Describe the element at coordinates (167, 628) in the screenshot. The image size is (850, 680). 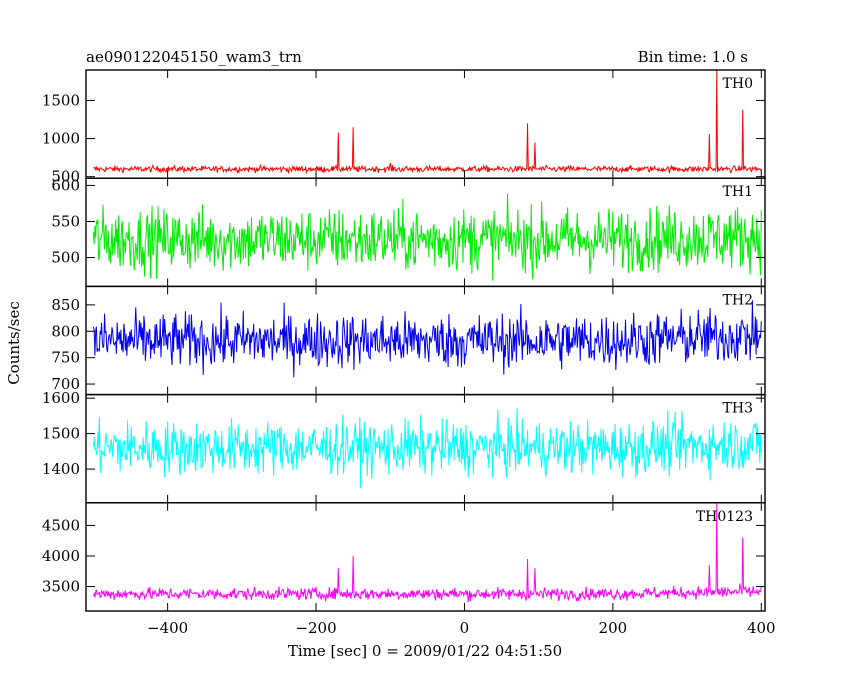
I see `x-tick-label: −400` at that location.